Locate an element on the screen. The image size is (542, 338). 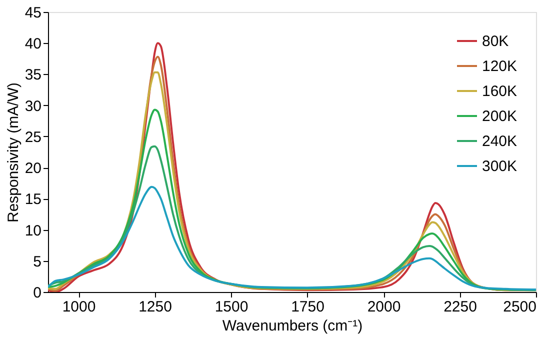
y-tick-label: 30 is located at coordinates (33, 106).